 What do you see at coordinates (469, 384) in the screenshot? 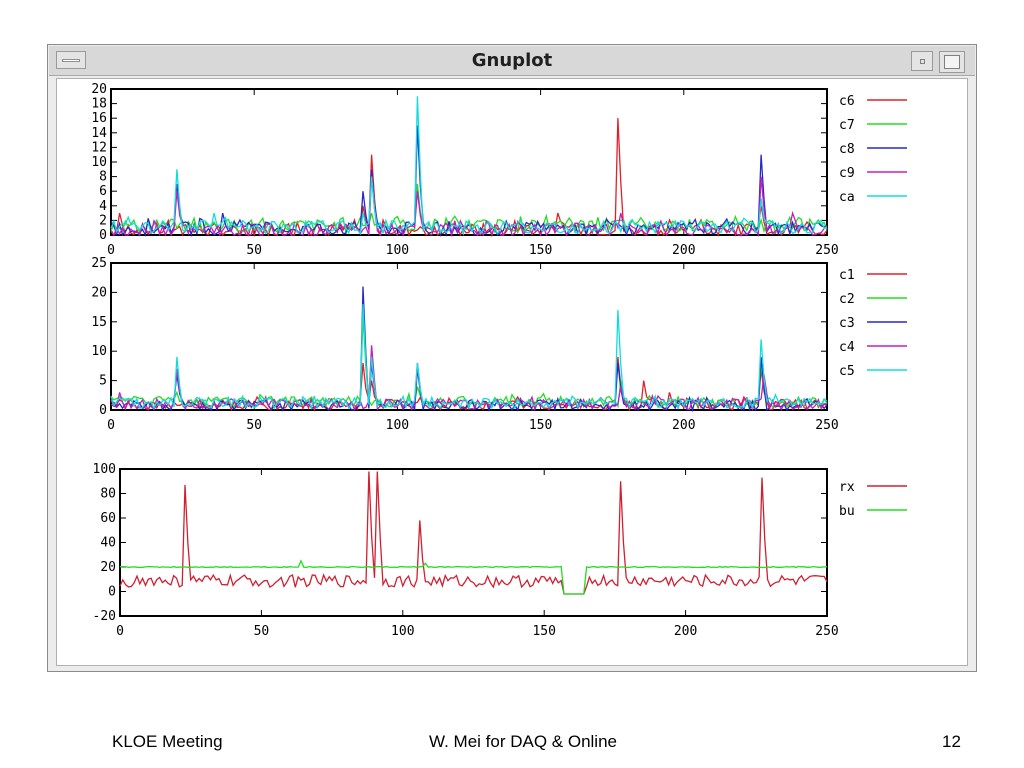
I see `series-c1-line` at bounding box center [469, 384].